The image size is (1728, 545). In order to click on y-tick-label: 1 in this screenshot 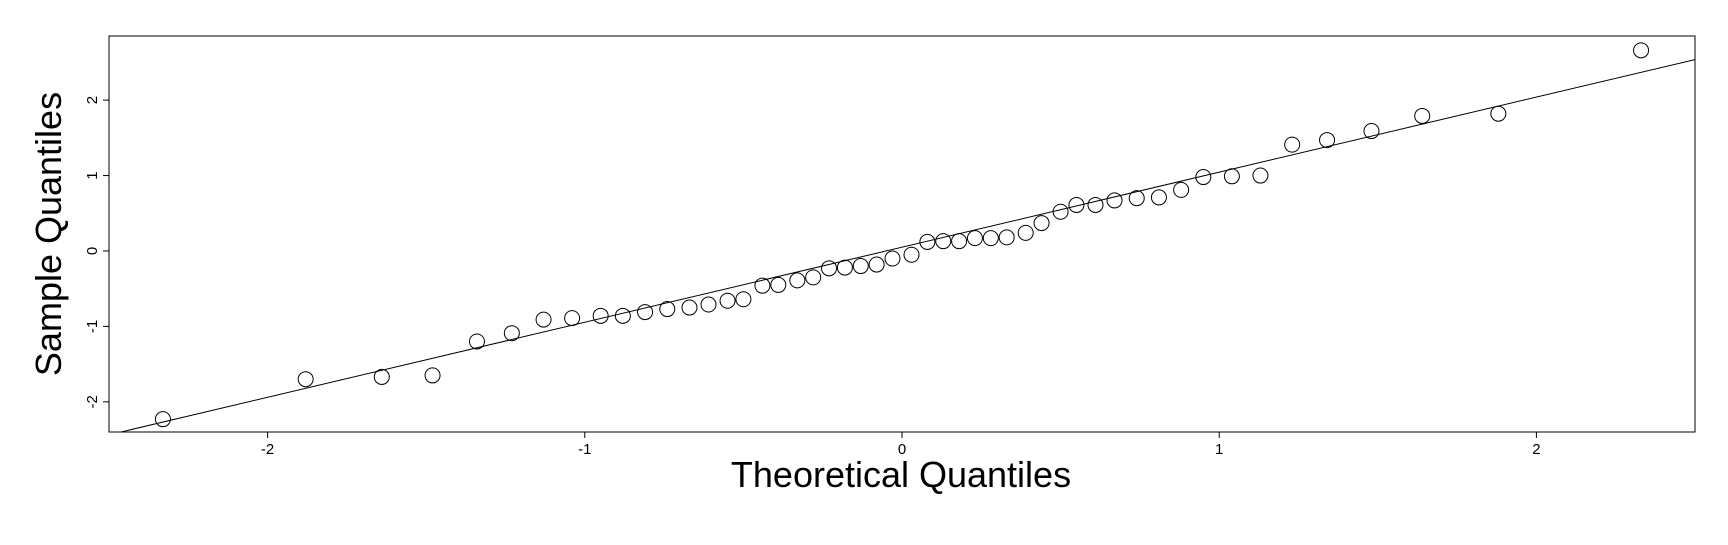, I will do `click(92, 175)`.